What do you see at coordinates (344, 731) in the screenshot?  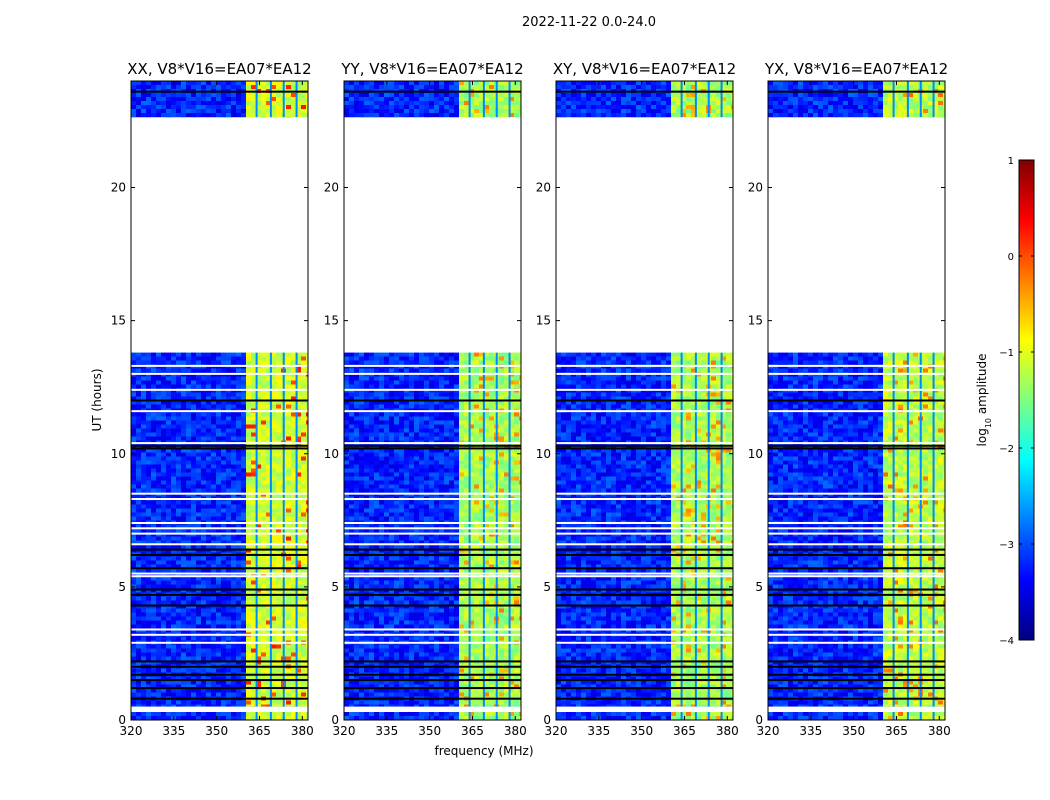 I see `panel-1-xtick-label-0: 320` at bounding box center [344, 731].